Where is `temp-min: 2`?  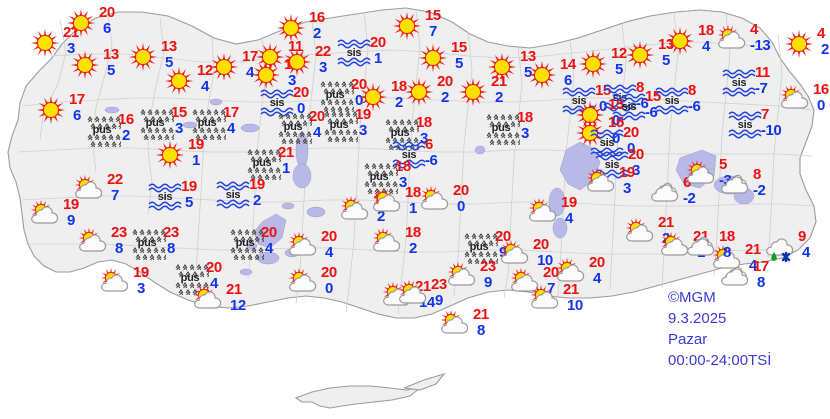
temp-min: 2 is located at coordinates (257, 200).